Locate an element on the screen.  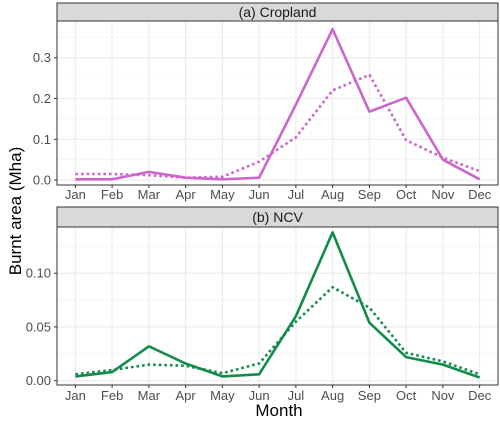
panel-1-x-tick-label: Jun is located at coordinates (259, 194).